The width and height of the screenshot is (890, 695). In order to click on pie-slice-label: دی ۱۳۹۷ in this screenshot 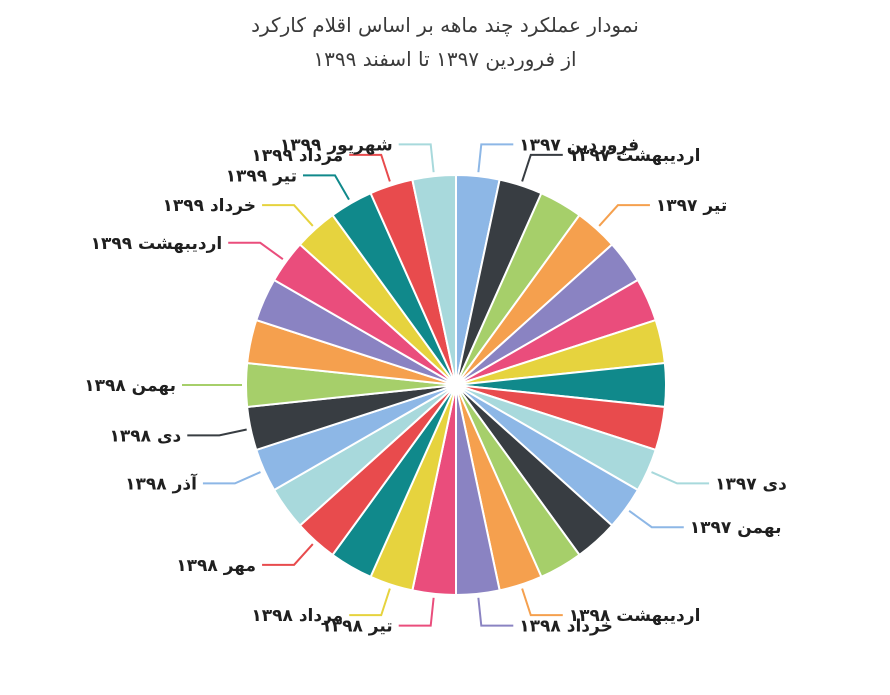, I will do `click(751, 484)`.